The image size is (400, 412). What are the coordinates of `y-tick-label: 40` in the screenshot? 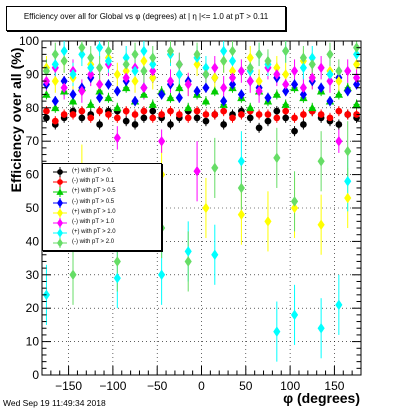 It's located at (33, 241).